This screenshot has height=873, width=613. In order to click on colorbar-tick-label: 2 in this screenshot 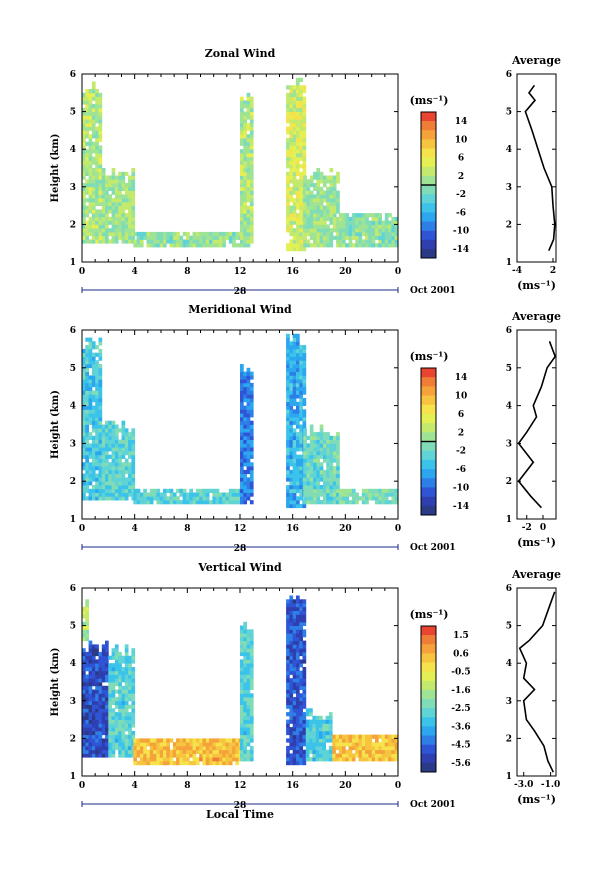, I will do `click(461, 433)`.